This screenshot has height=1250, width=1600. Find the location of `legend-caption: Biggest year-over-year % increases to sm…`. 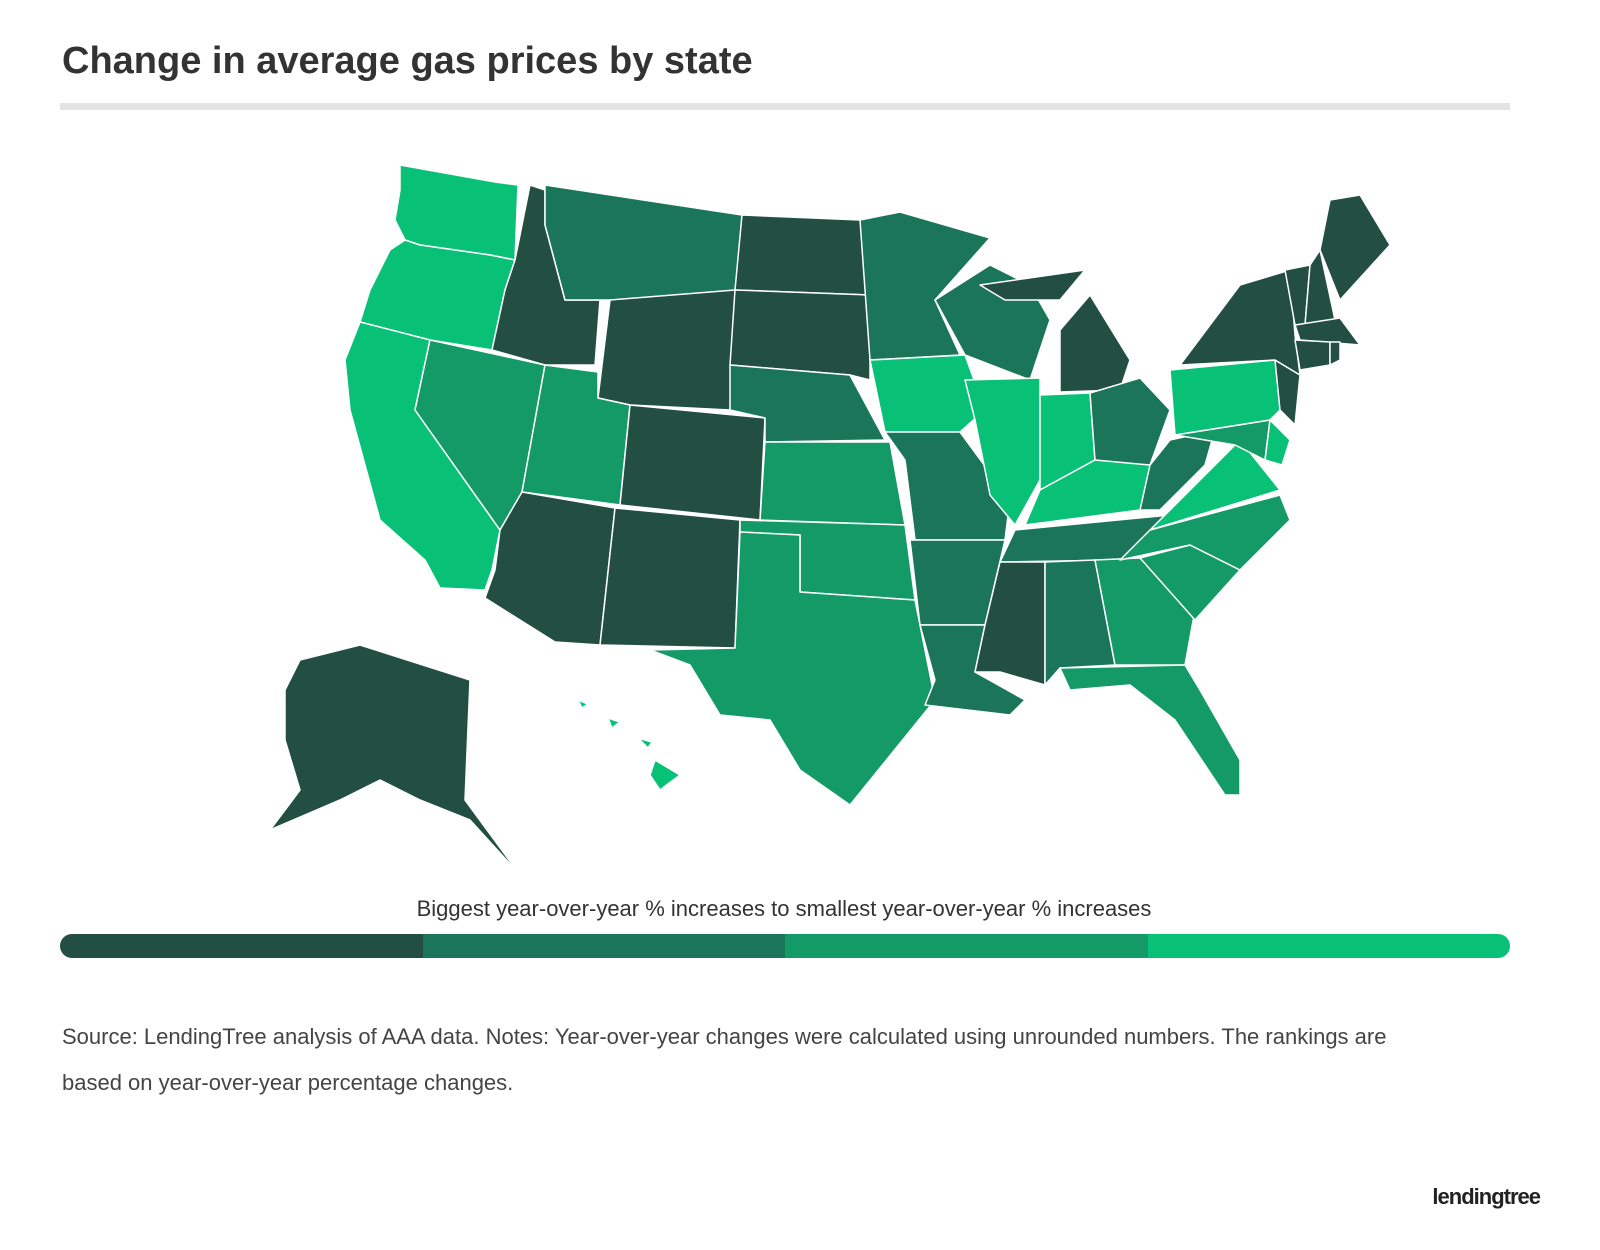

legend-caption: Biggest year-over-year % increases to sm… is located at coordinates (784, 908).